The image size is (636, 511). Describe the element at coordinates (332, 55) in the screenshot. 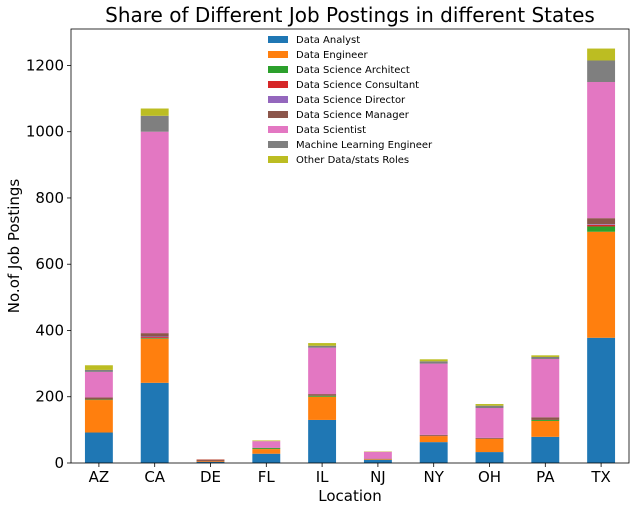

I see `legend-label: Data Engineer` at that location.